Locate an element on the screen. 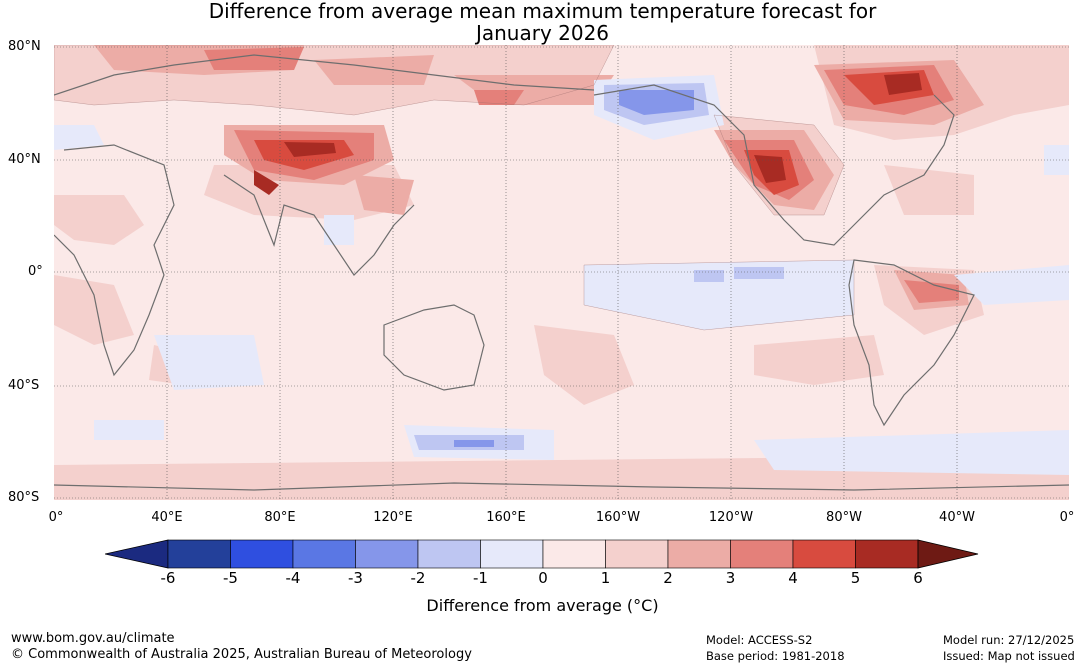 The width and height of the screenshot is (1085, 667). colorbar-tick-label: -2 is located at coordinates (418, 578).